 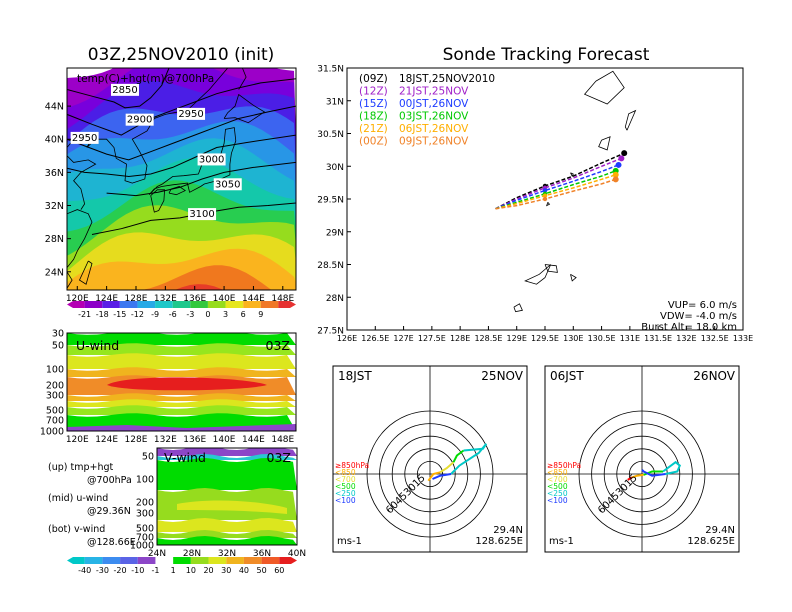 I want to click on lon-tick: 126.5E, so click(x=375, y=338).